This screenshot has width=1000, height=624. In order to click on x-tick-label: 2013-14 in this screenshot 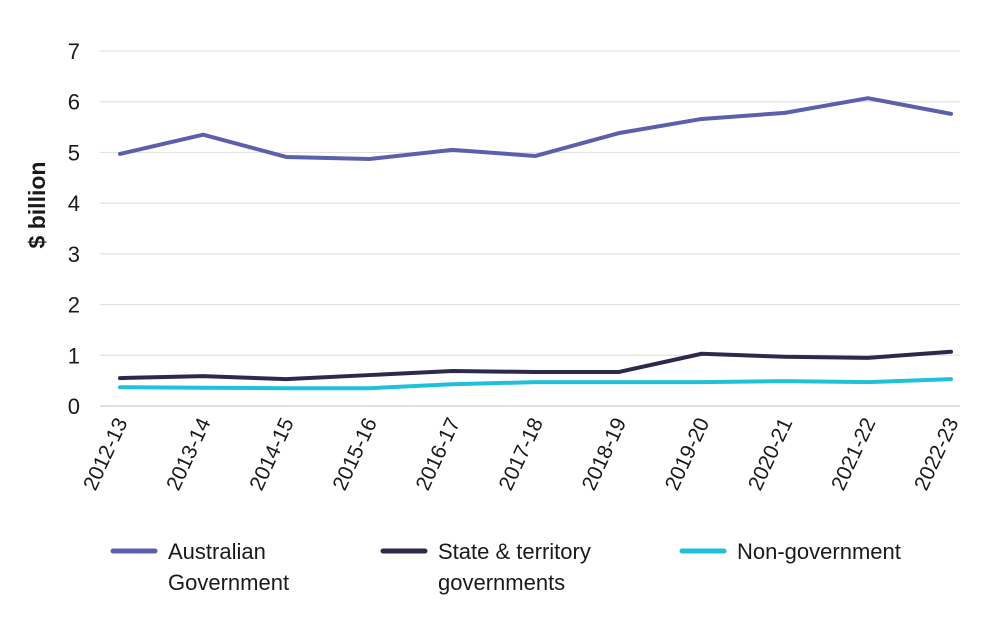, I will do `click(189, 454)`.